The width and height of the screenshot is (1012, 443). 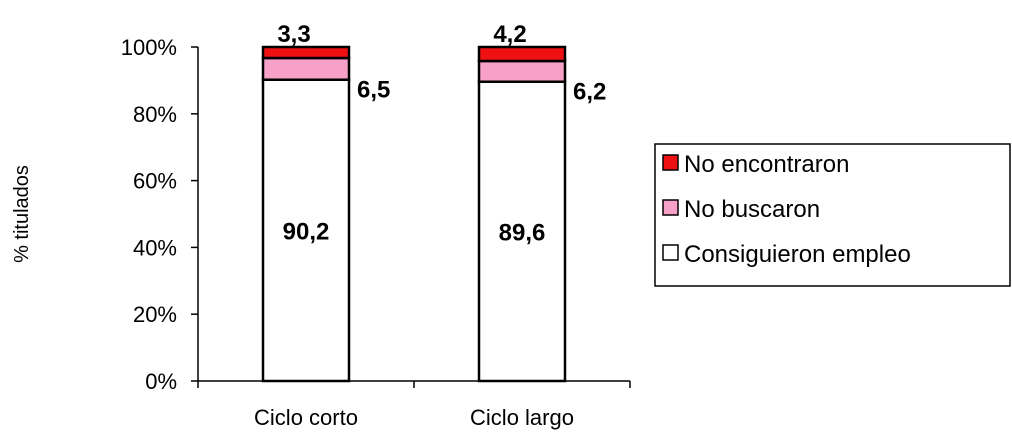 What do you see at coordinates (509, 34) in the screenshot?
I see `data-label: 4,2` at bounding box center [509, 34].